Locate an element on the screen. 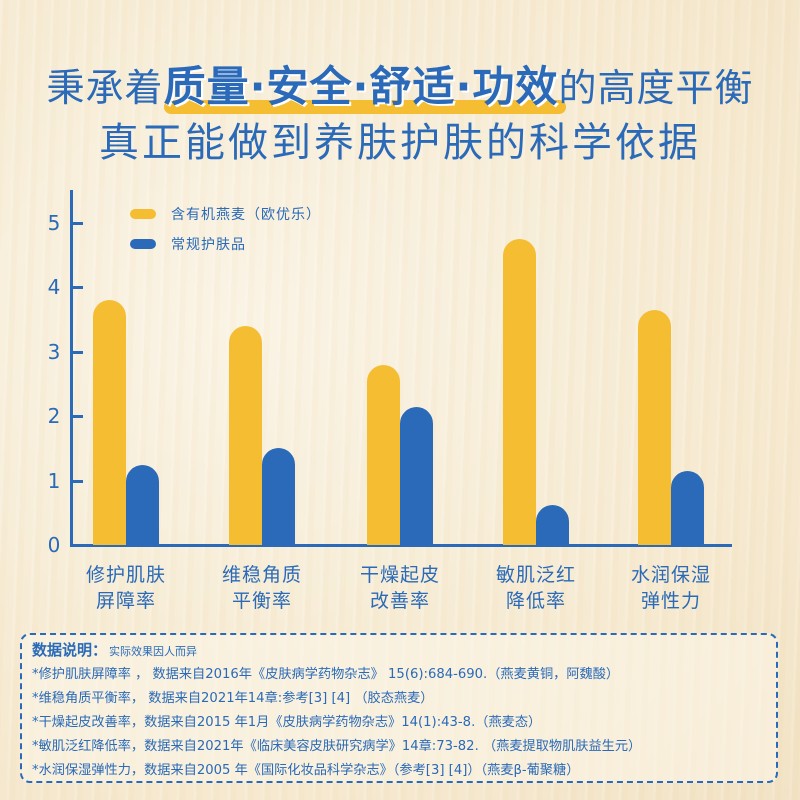  y-tick-label: 3 is located at coordinates (54, 351).